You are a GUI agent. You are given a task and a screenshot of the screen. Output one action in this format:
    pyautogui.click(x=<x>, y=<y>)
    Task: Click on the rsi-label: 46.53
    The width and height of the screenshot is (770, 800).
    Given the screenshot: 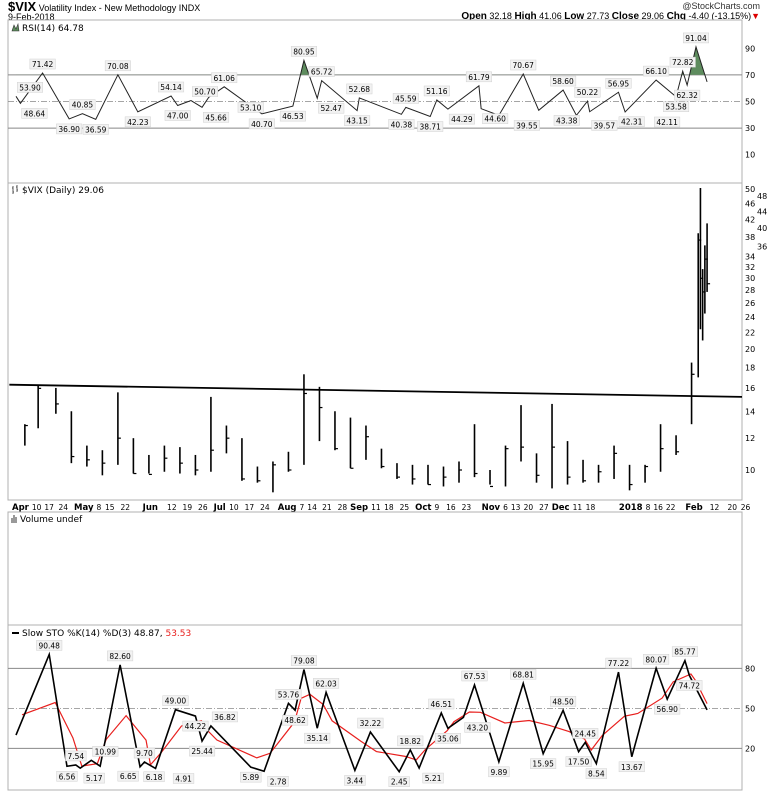 What is the action you would take?
    pyautogui.click(x=293, y=116)
    